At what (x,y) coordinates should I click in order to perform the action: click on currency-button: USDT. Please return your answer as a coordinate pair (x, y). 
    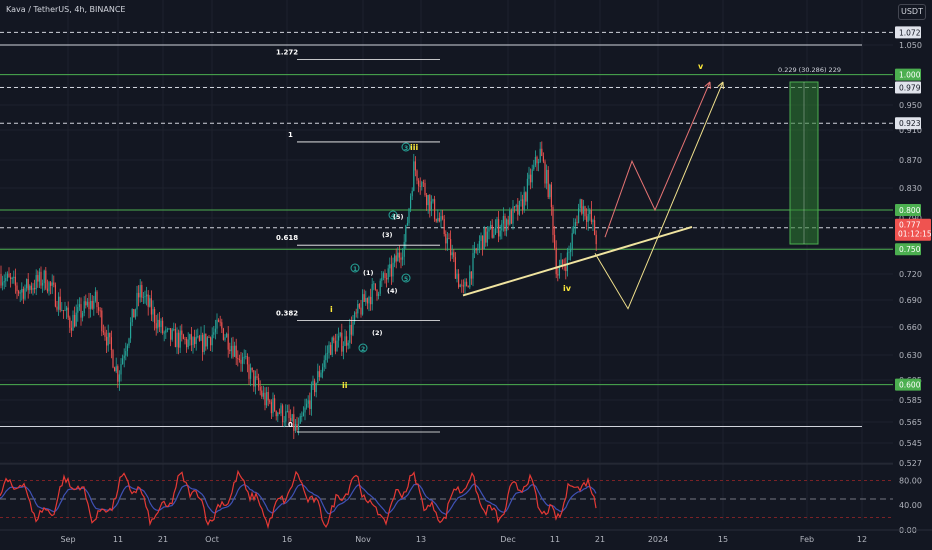
    Looking at the image, I should click on (912, 12).